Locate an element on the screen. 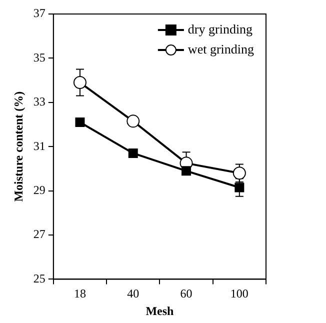  x-tick-label: 40 is located at coordinates (133, 293).